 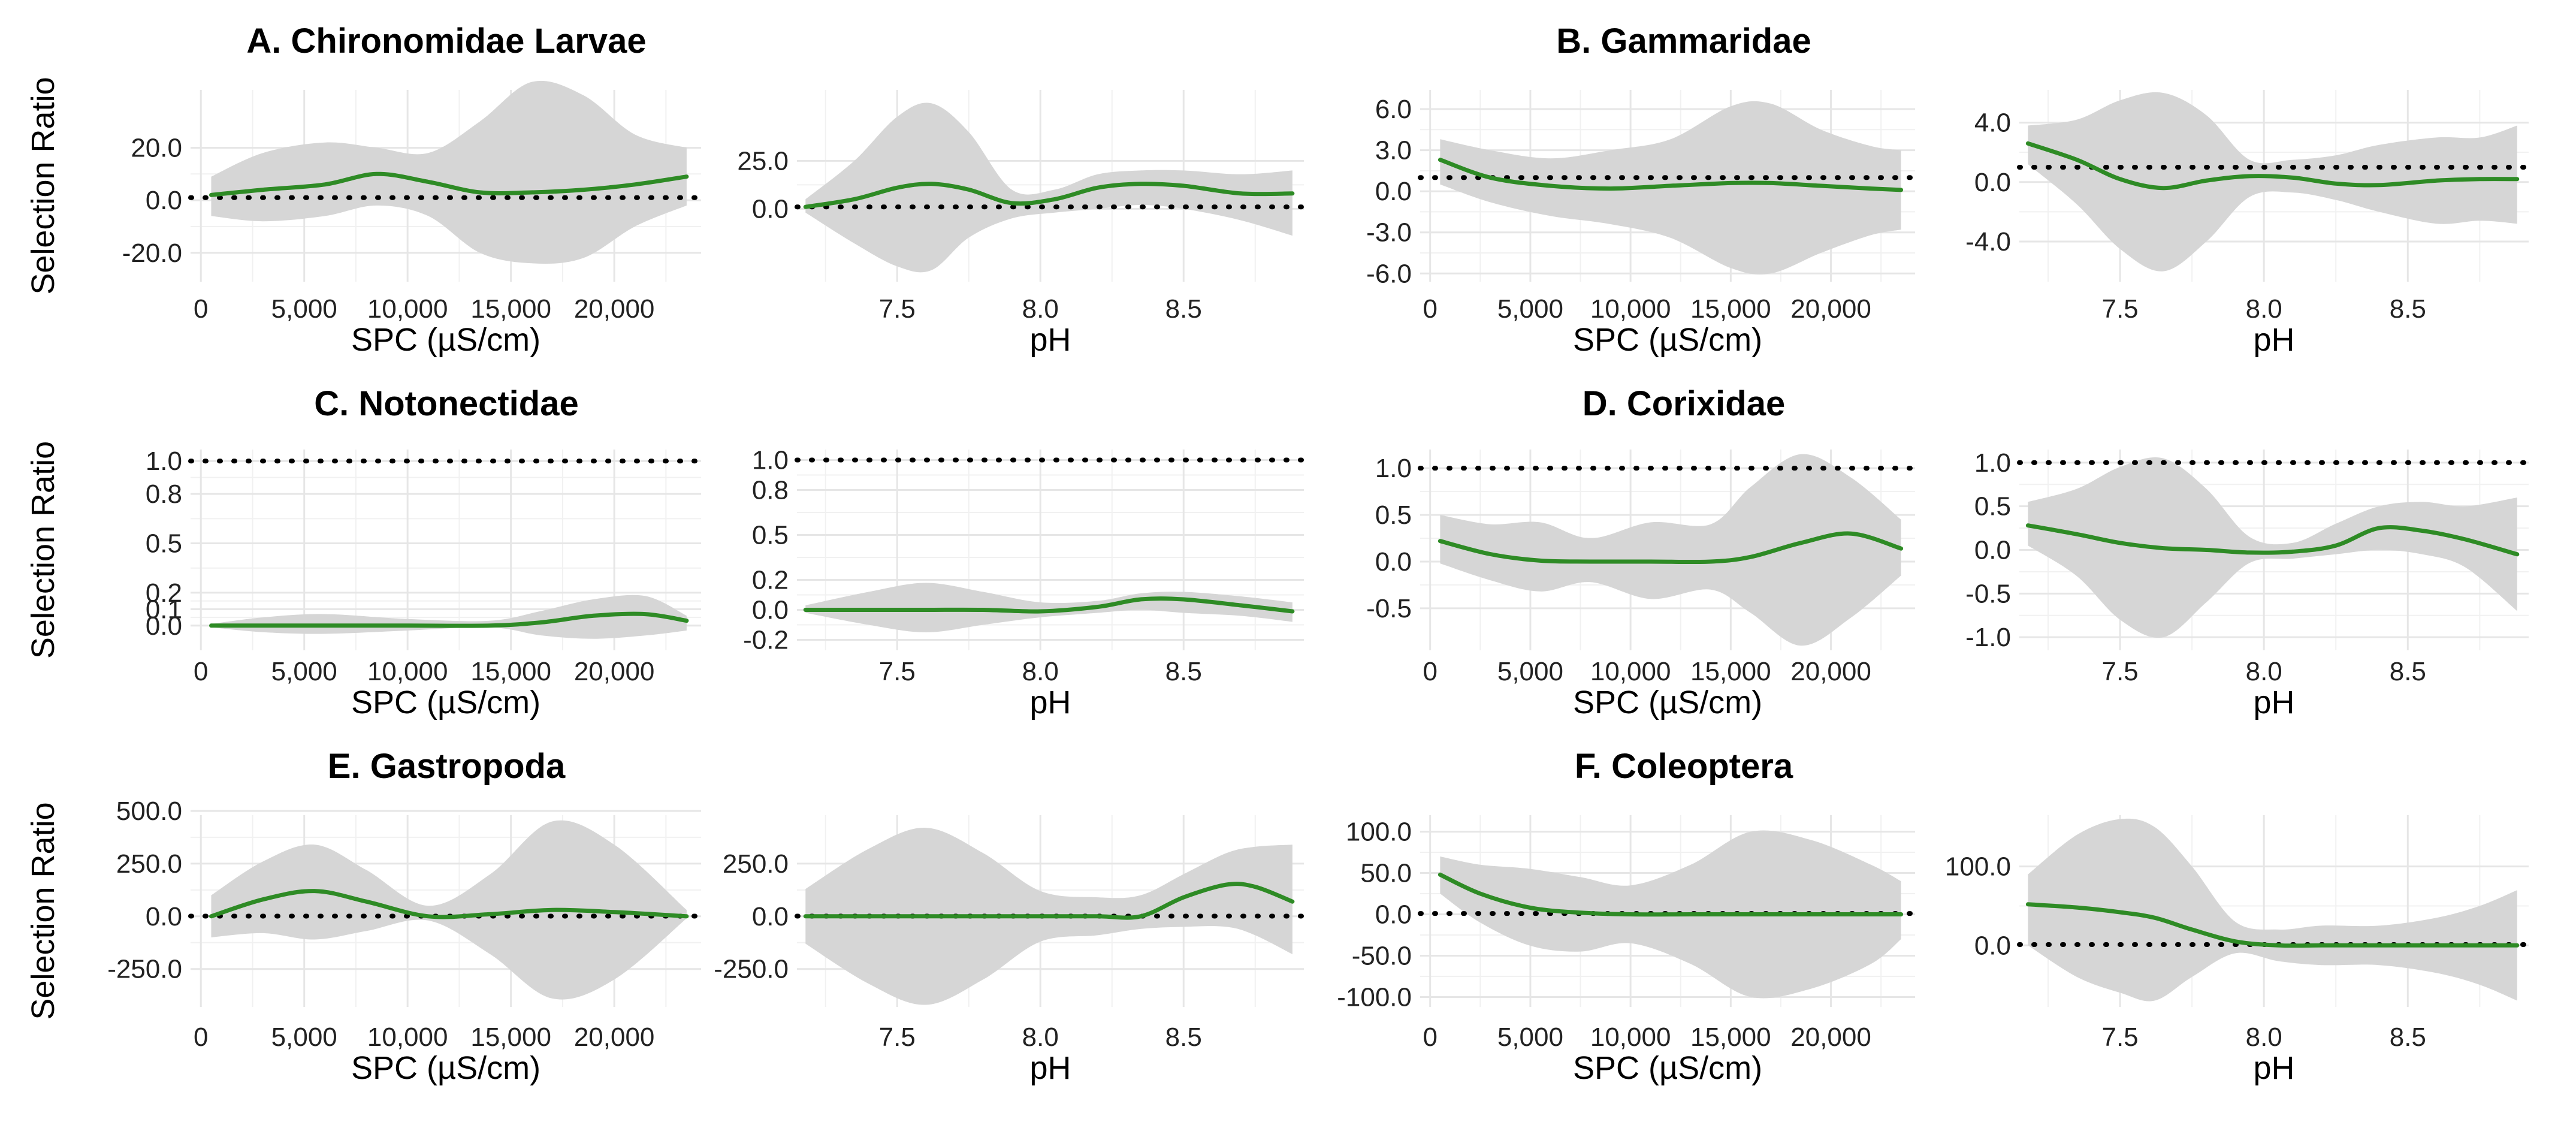 I want to click on panel-c-spc-y-tick-label: 0.1, so click(x=164, y=610).